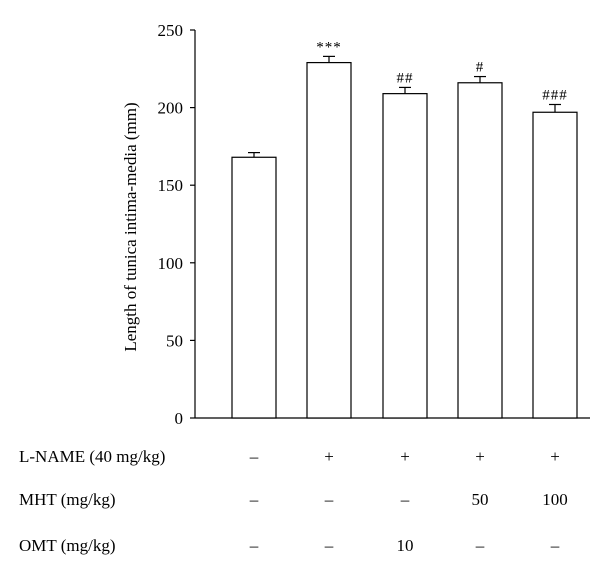  What do you see at coordinates (171, 30) in the screenshot?
I see `y-tick-label: 250` at bounding box center [171, 30].